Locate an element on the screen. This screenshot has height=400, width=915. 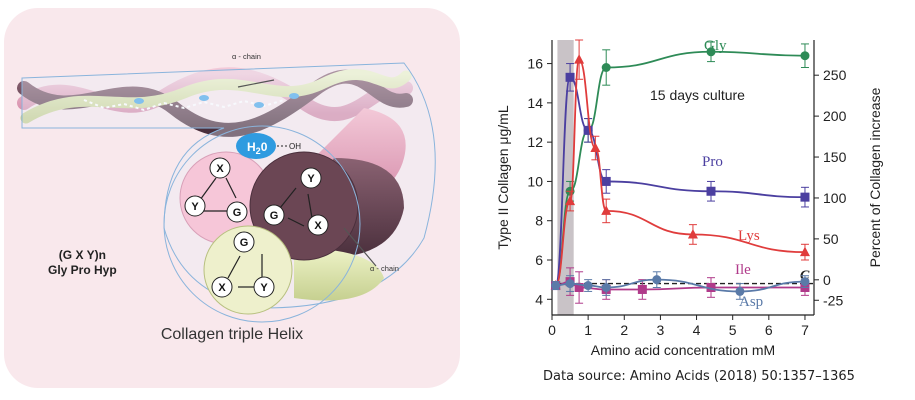
cross-section-outline is located at coordinates (262, 224).